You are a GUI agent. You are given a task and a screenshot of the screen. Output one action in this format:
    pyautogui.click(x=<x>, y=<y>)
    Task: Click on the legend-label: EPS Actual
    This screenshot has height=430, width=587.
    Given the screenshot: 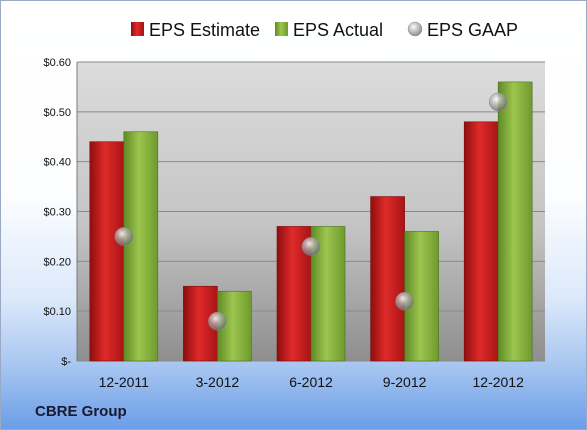 What is the action you would take?
    pyautogui.click(x=338, y=30)
    